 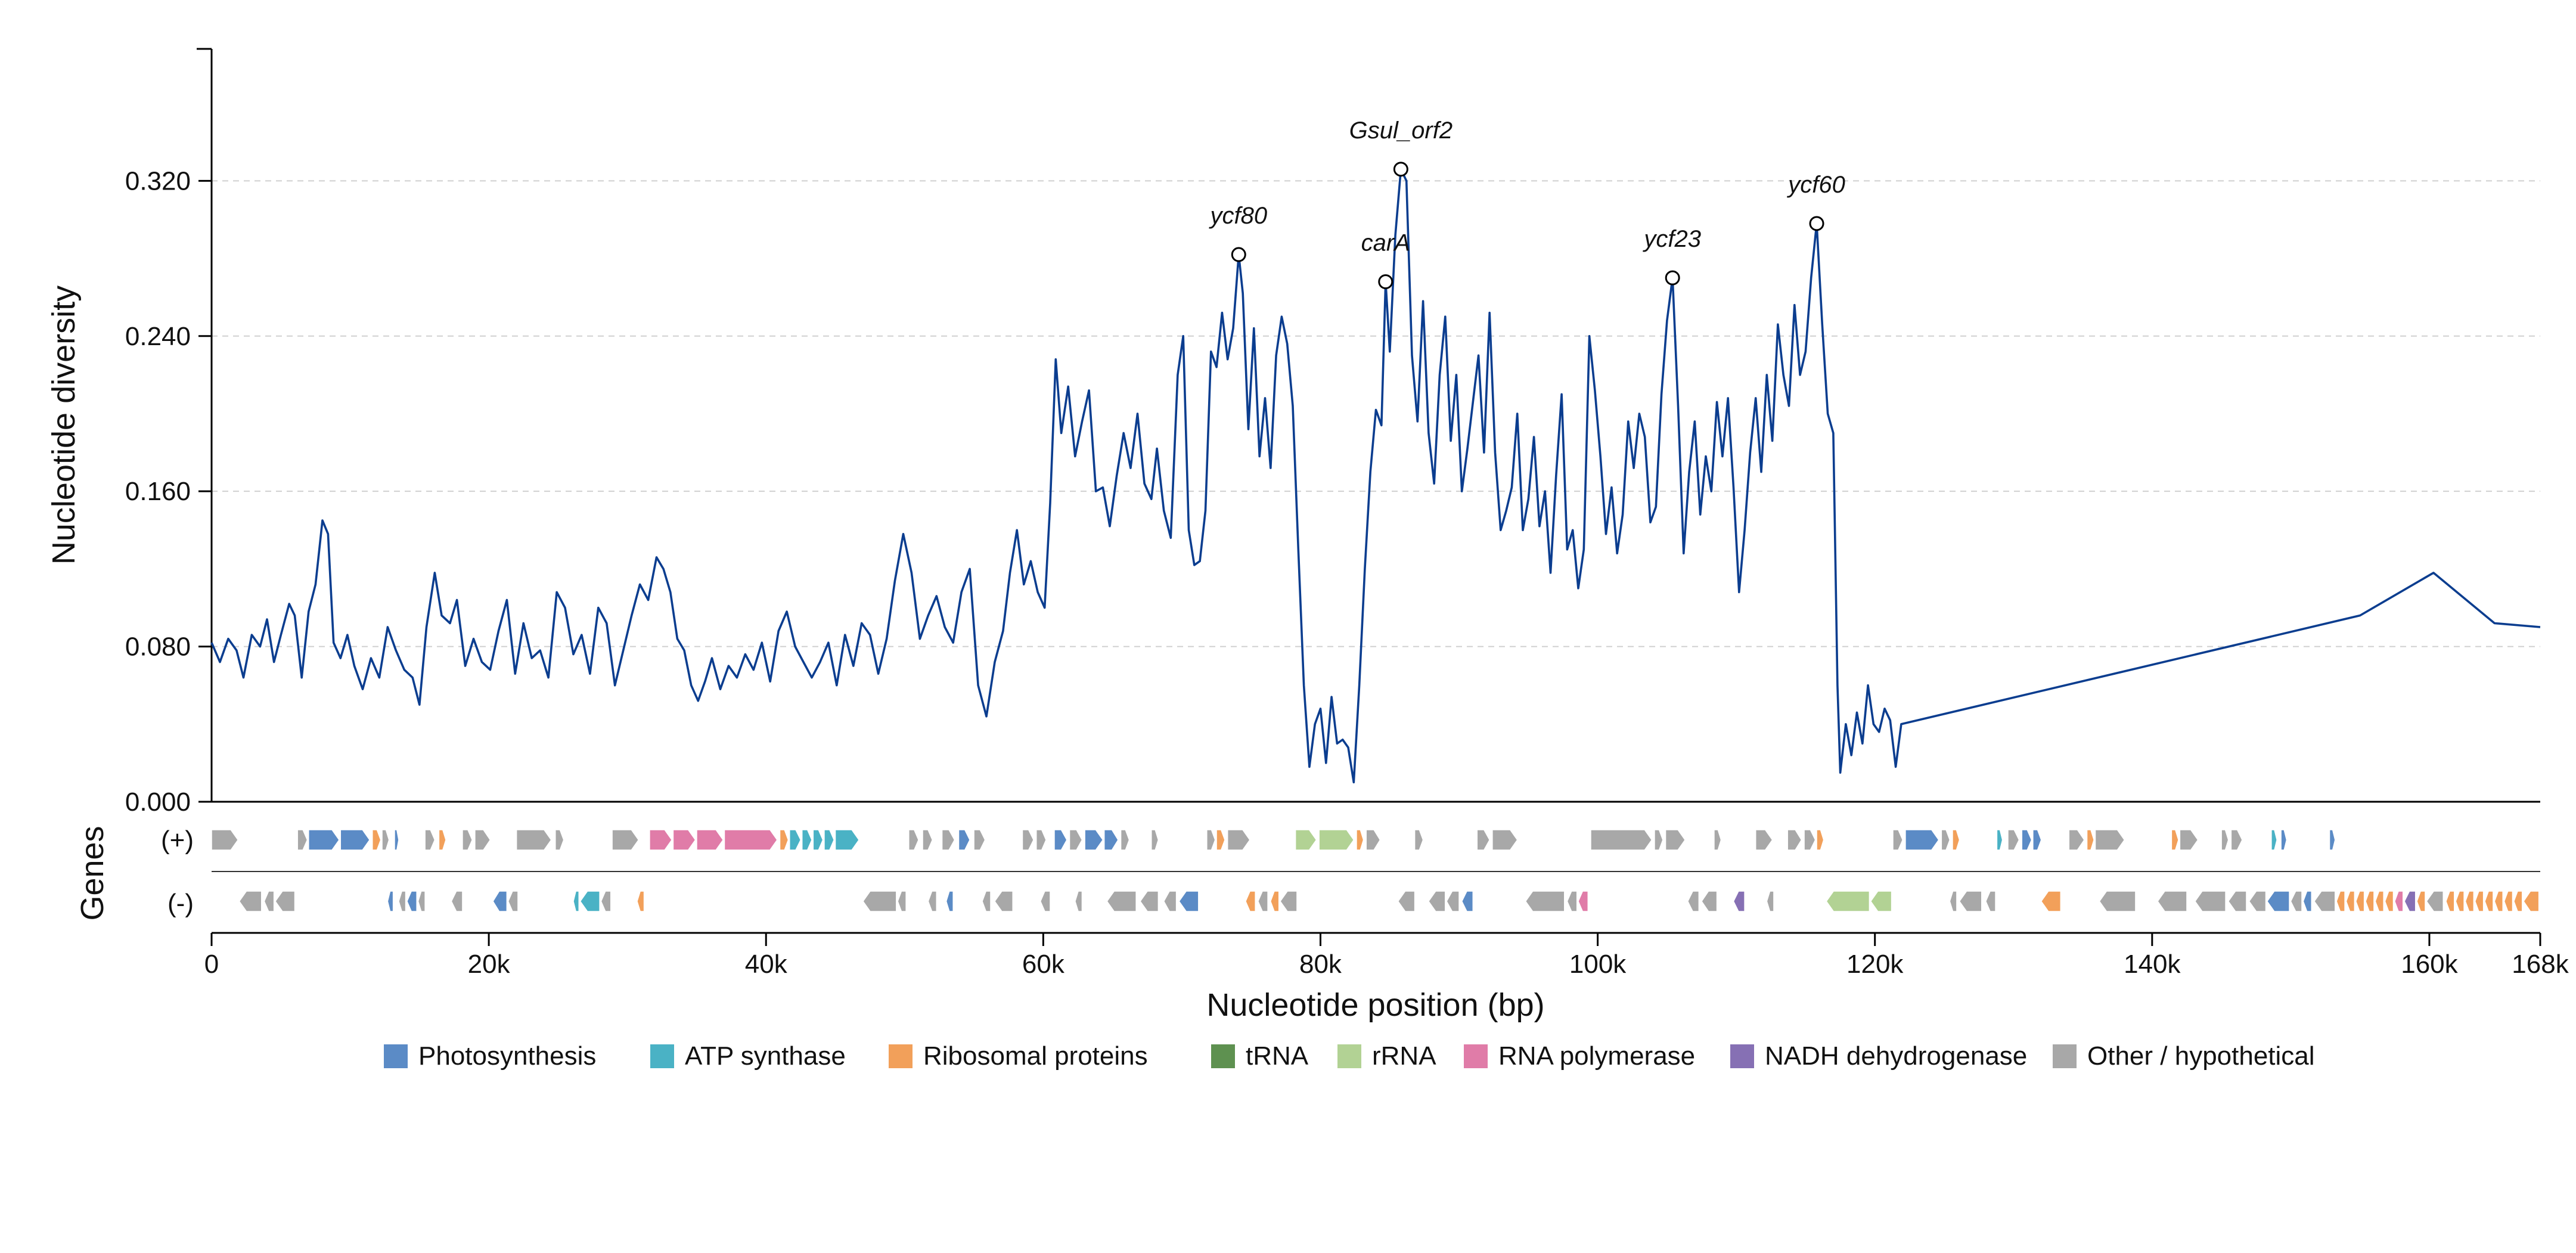 I want to click on gene-track, so click(x=1376, y=870).